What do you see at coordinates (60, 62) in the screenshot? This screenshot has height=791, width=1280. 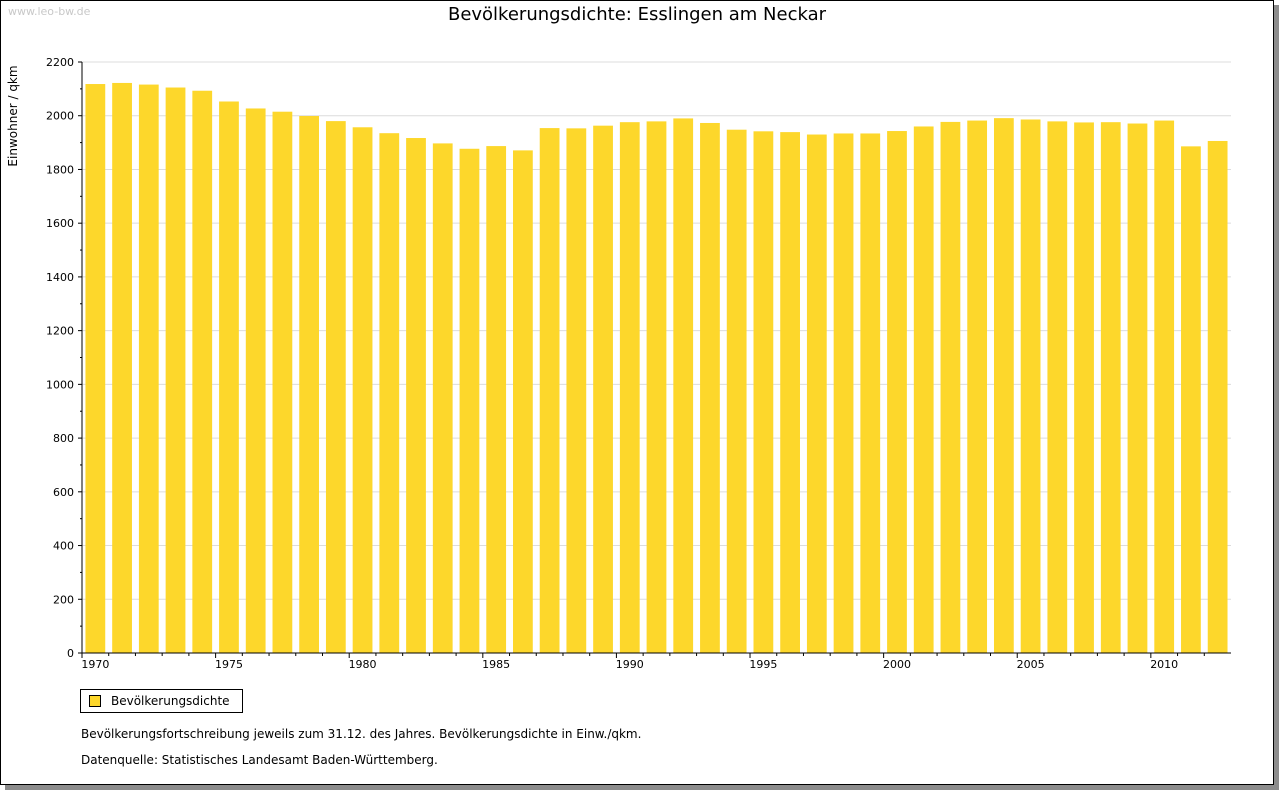 I see `y-tick-label: 2200` at bounding box center [60, 62].